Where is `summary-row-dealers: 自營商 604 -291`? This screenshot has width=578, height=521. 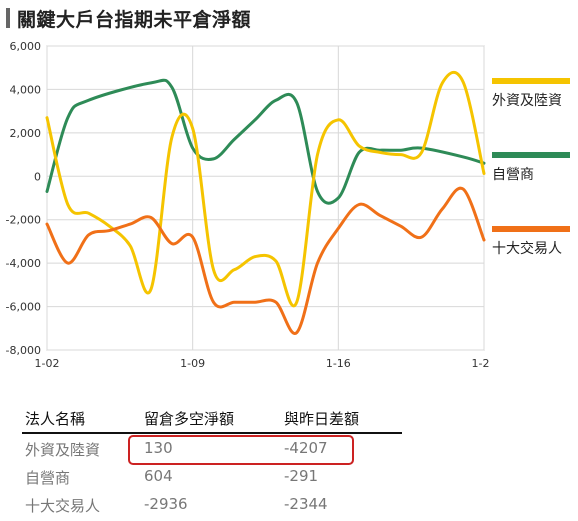 summary-row-dealers: 自營商 604 -291 is located at coordinates (212, 476).